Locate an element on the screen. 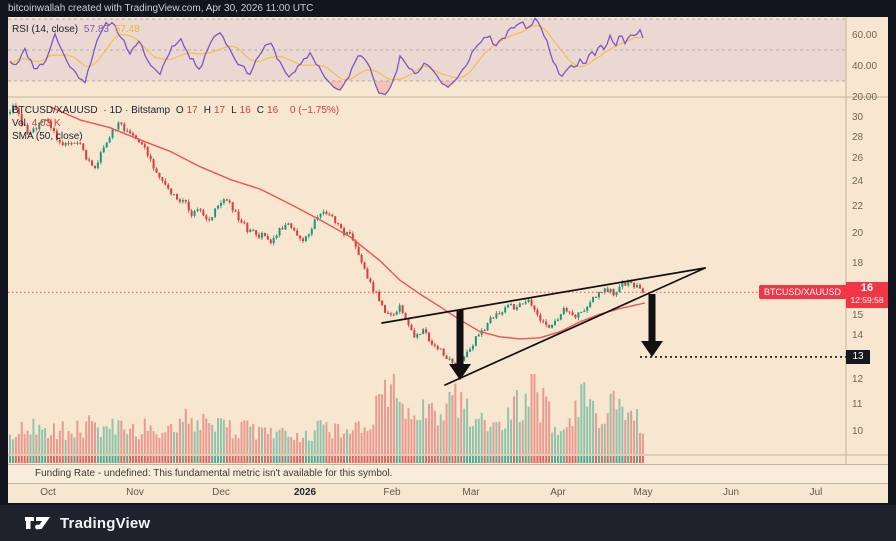  time-axis: Oct Nov Dec 2026 Feb Mar Apr May Jun Jul is located at coordinates (448, 493).